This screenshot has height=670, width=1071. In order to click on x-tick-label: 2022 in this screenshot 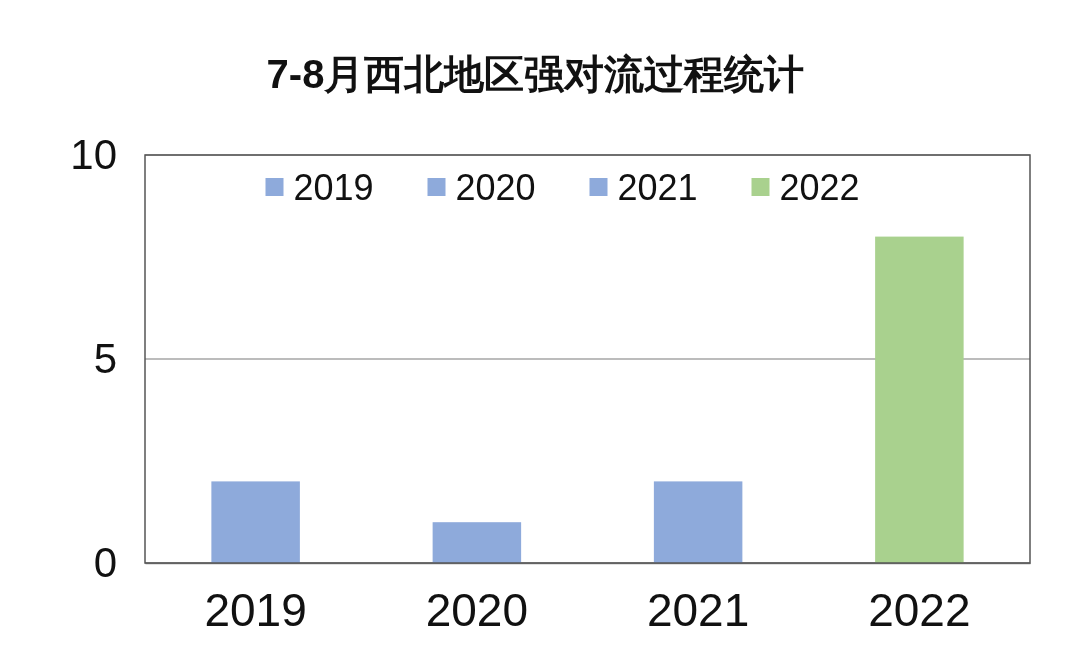, I will do `click(919, 609)`.